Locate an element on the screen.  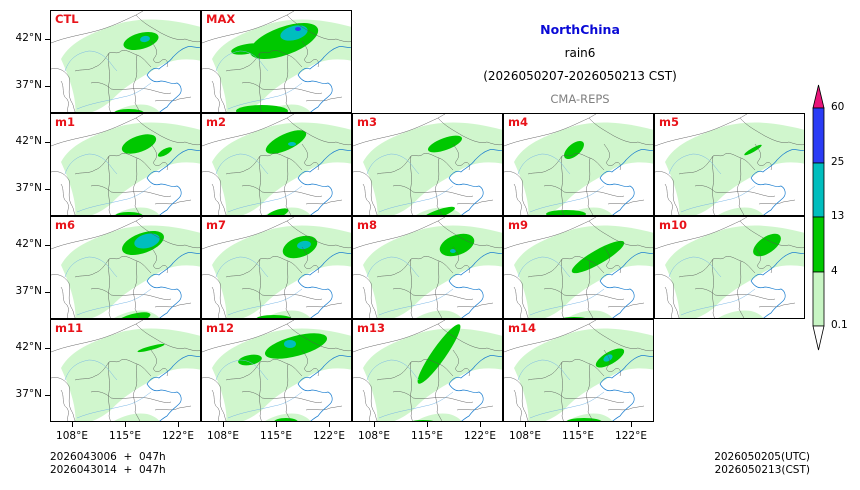
colorbar-label-13: 13 is located at coordinates (838, 216).